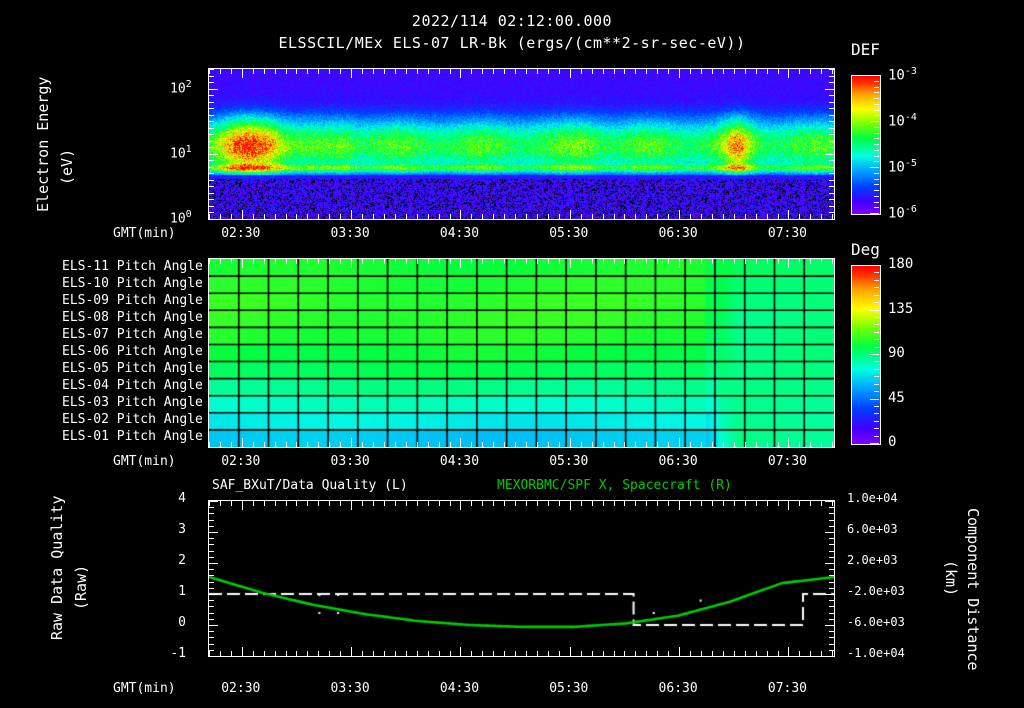  What do you see at coordinates (81, 587) in the screenshot?
I see `line-plot-y-axis-units: (Raw)` at bounding box center [81, 587].